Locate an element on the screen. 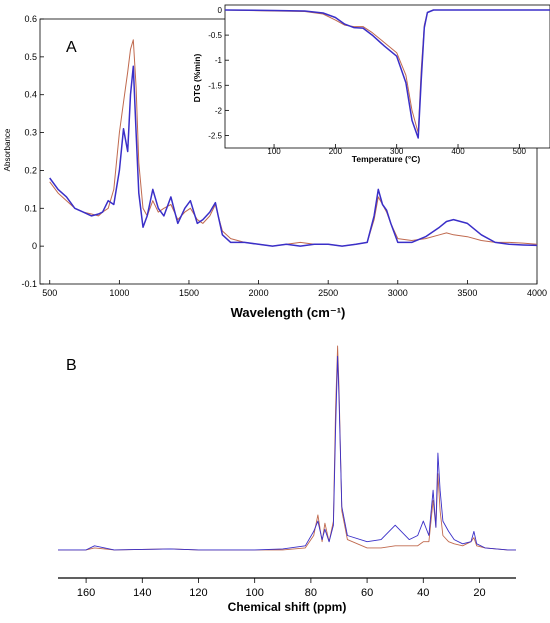 The height and width of the screenshot is (623, 550). dtg-inset-frame is located at coordinates (387, 76).